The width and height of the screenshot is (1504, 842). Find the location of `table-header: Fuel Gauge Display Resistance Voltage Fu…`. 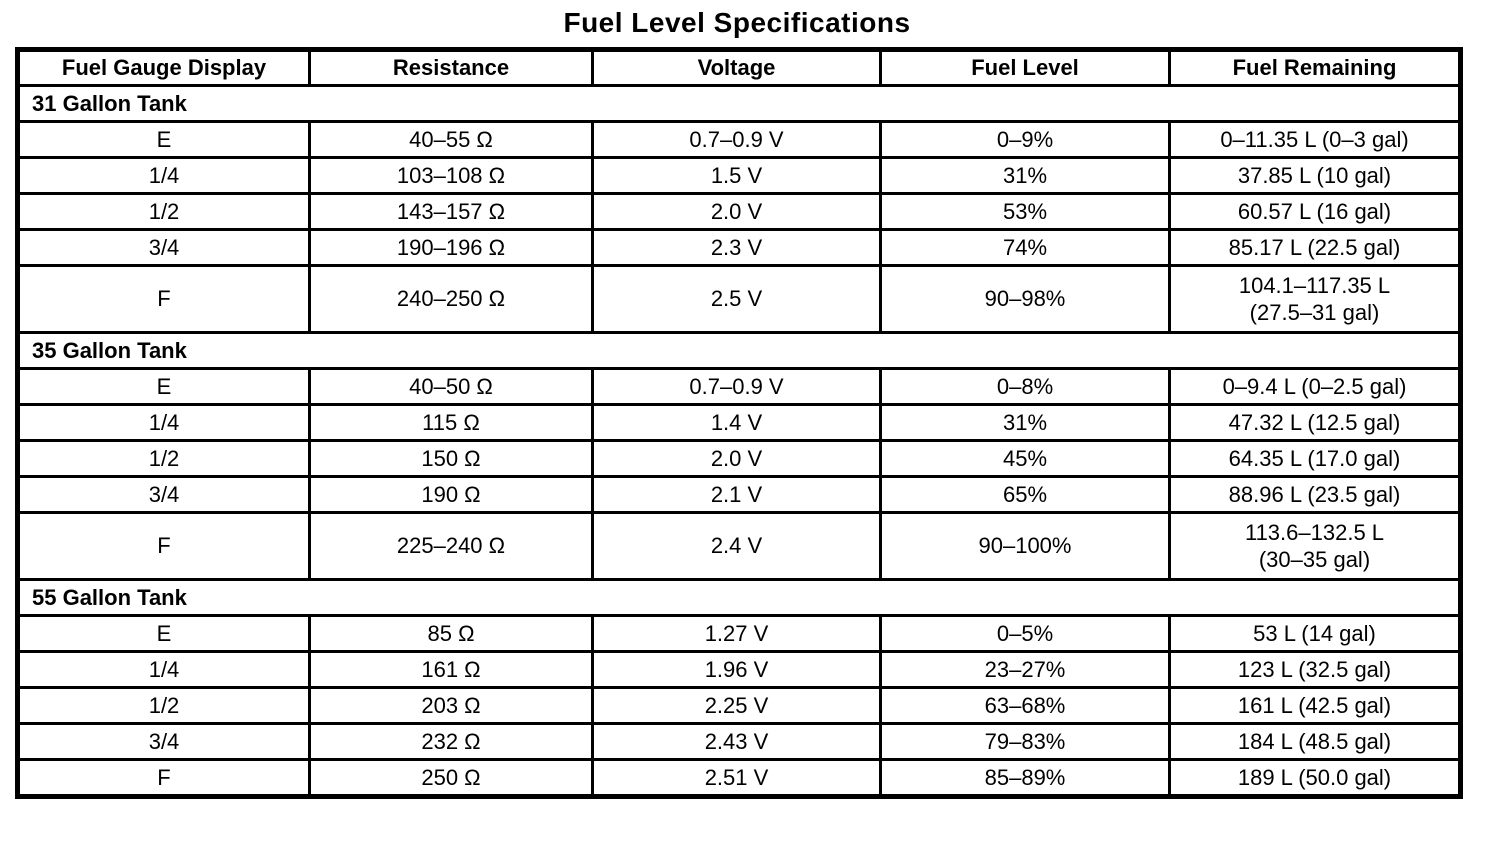

table-header: Fuel Gauge Display Resistance Voltage Fu… is located at coordinates (739, 67).